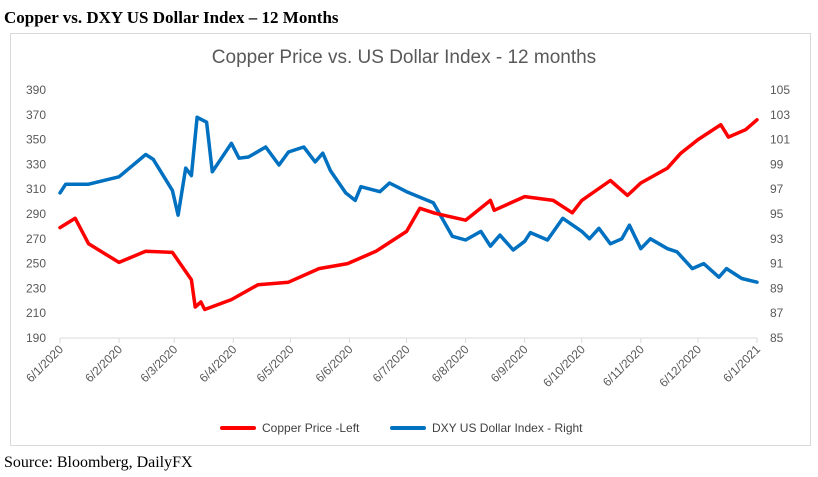 This screenshot has width=818, height=477. What do you see at coordinates (36, 164) in the screenshot?
I see `y-left-tick-label: 330` at bounding box center [36, 164].